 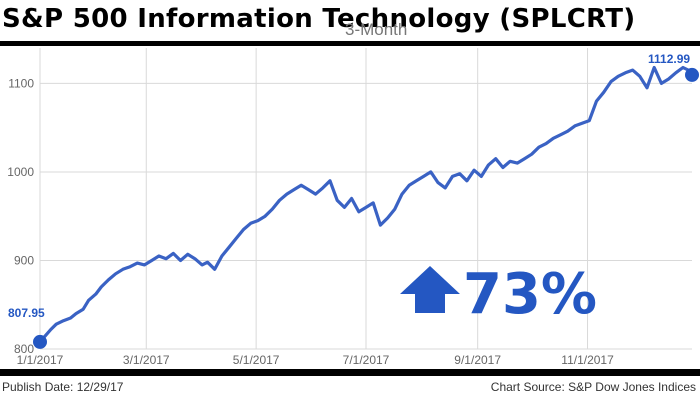 I want to click on y-tick-label: 1000, so click(x=20, y=172).